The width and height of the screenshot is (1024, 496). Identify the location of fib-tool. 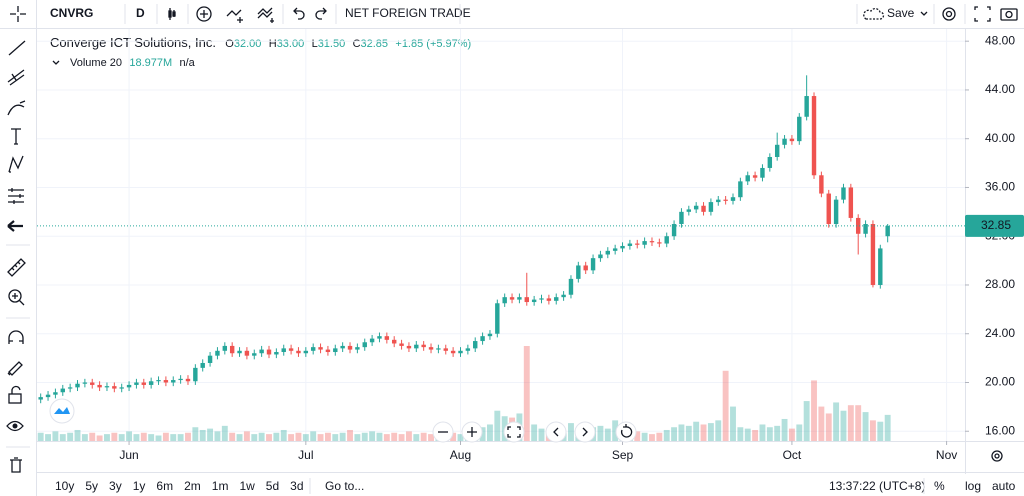
(16, 77).